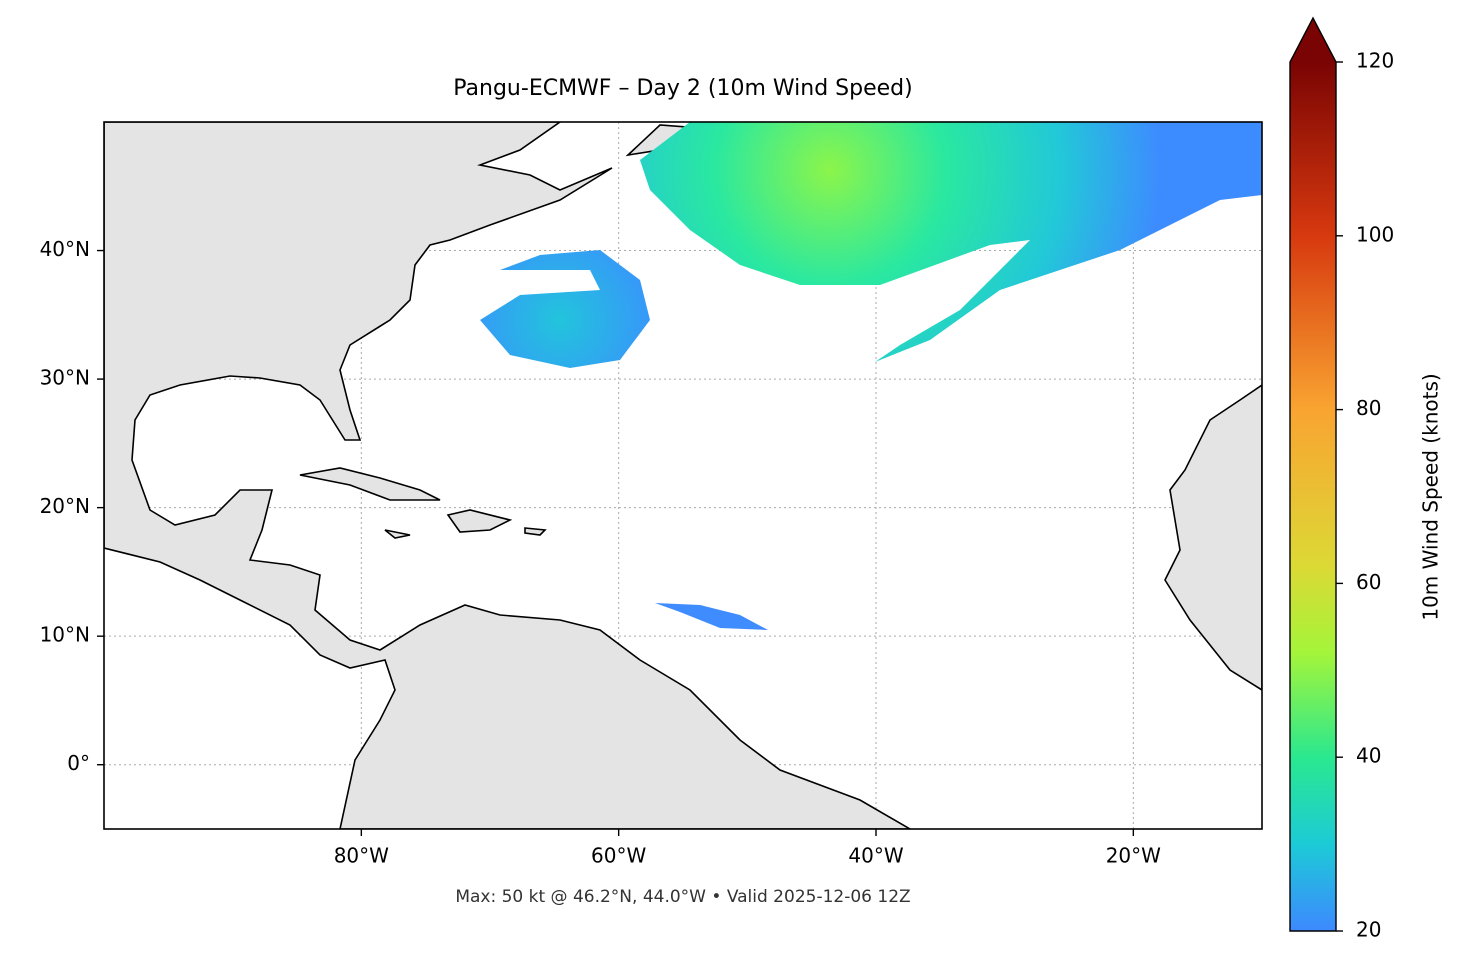  Describe the element at coordinates (397, 534) in the screenshot. I see `jamaica` at that location.